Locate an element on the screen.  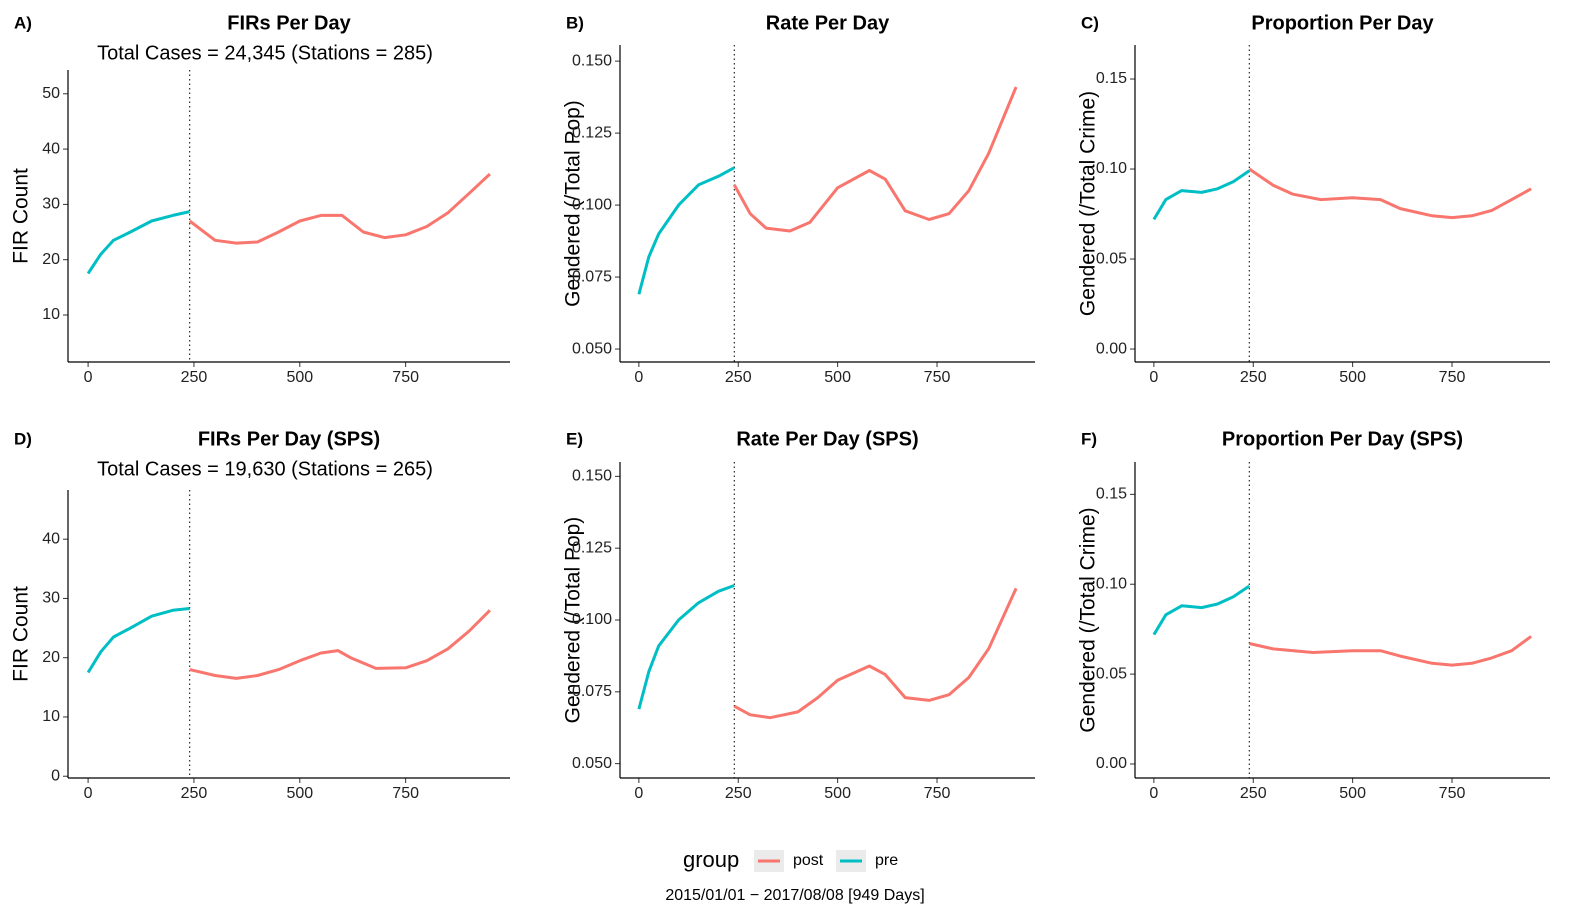
chart-title: Rate Per Day (SPS) is located at coordinates (827, 439).